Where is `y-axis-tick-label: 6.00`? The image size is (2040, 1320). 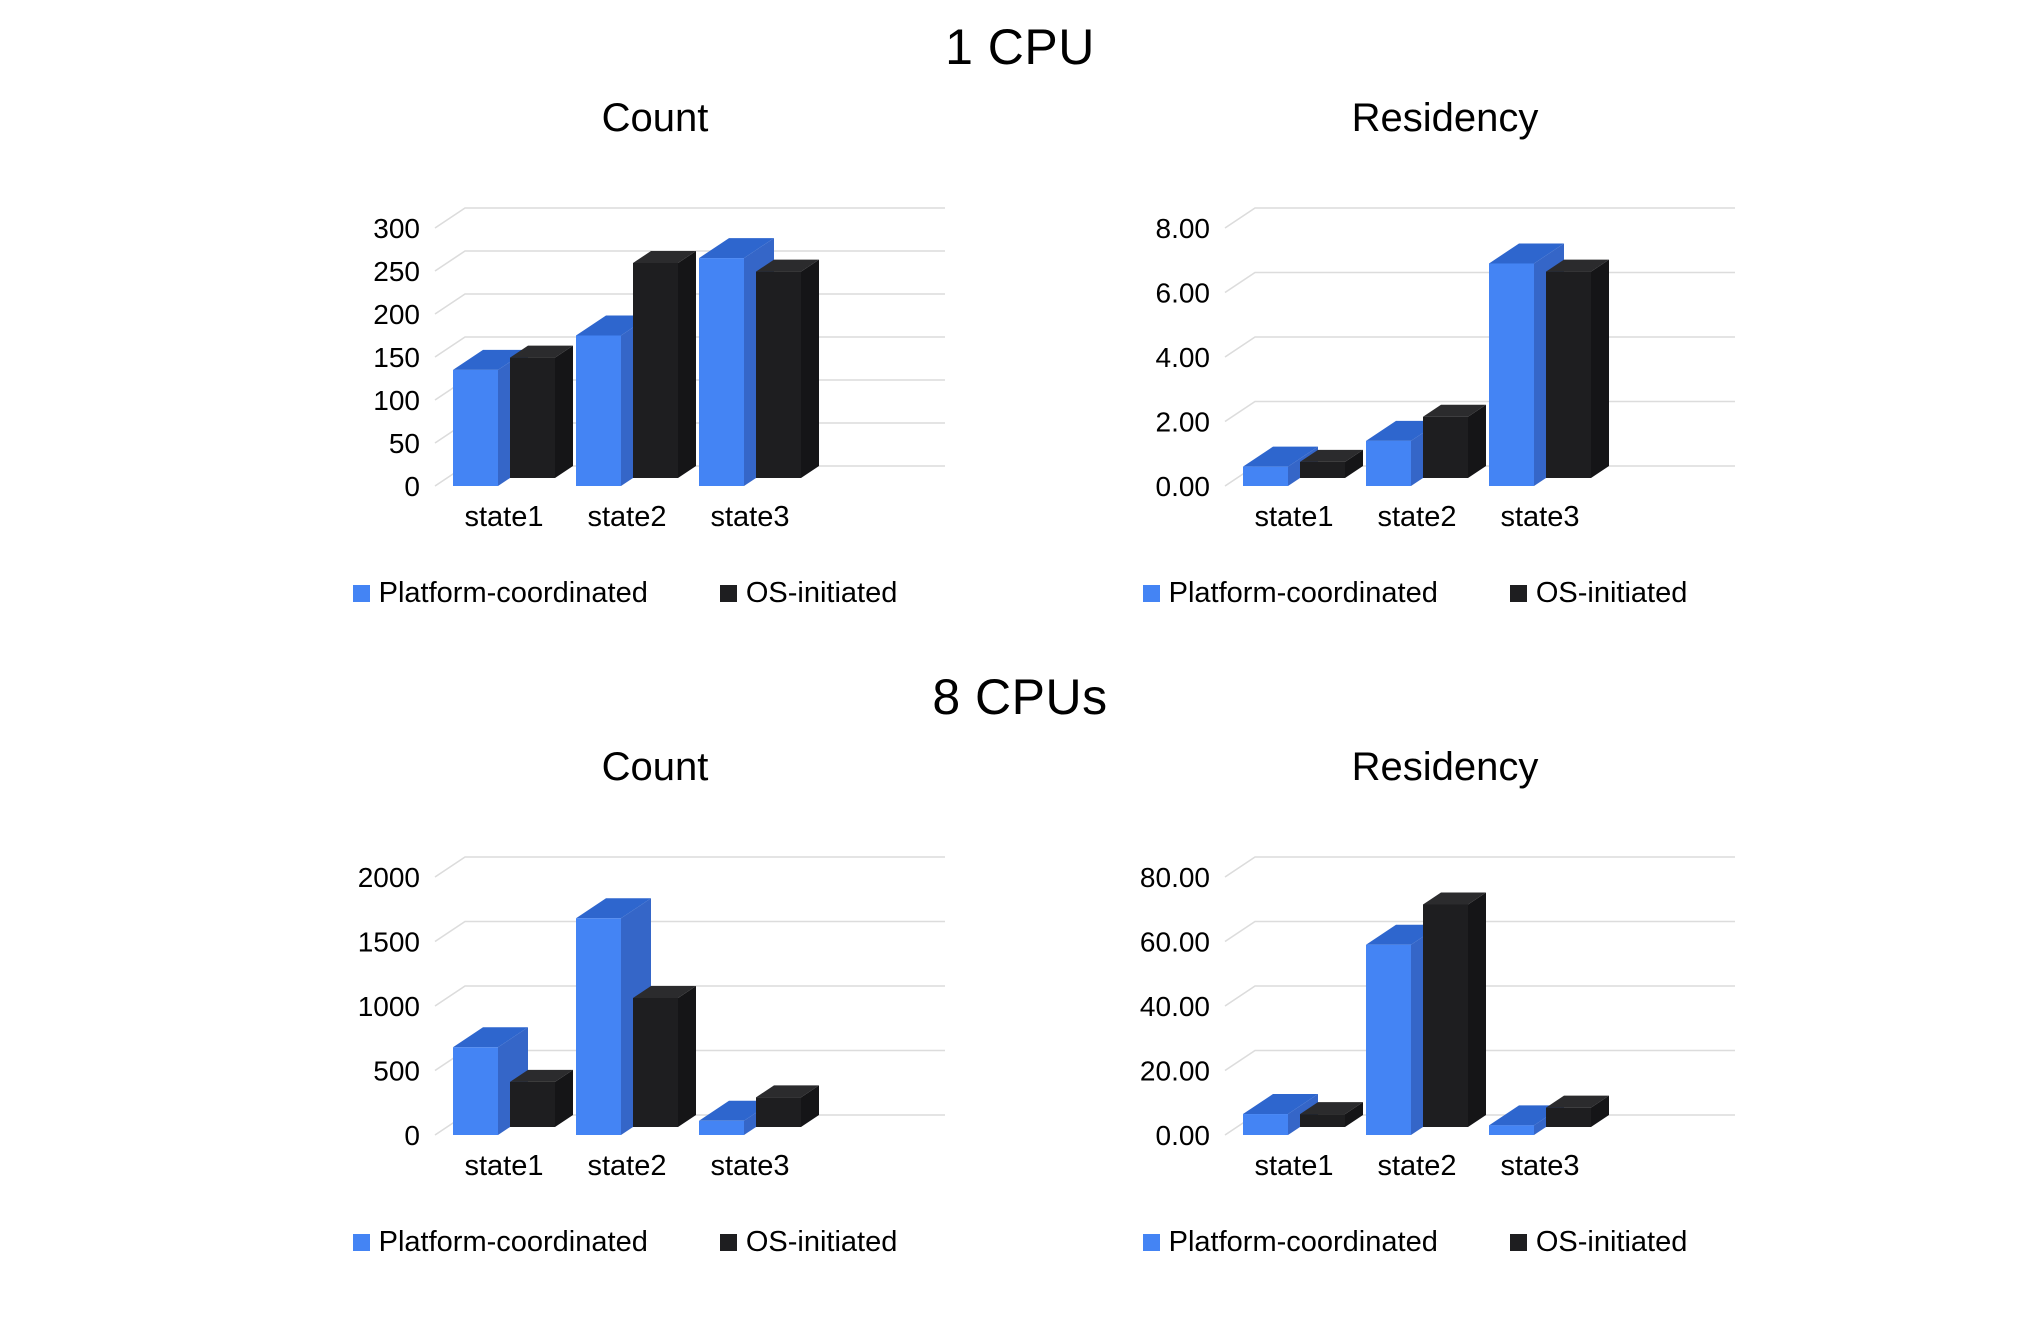
y-axis-tick-label: 6.00 is located at coordinates (1183, 292).